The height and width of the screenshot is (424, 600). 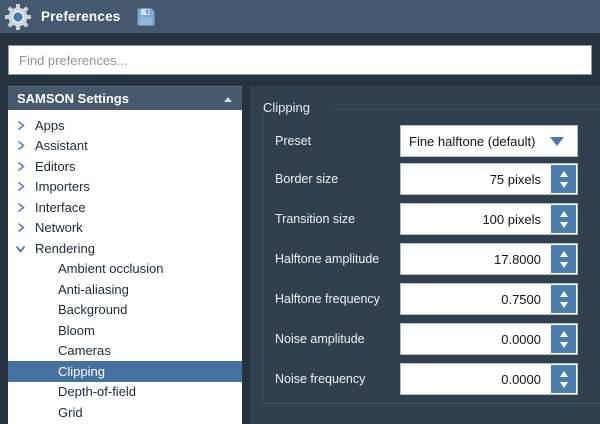 I want to click on sidebar-item-label: Assistant, so click(x=61, y=146).